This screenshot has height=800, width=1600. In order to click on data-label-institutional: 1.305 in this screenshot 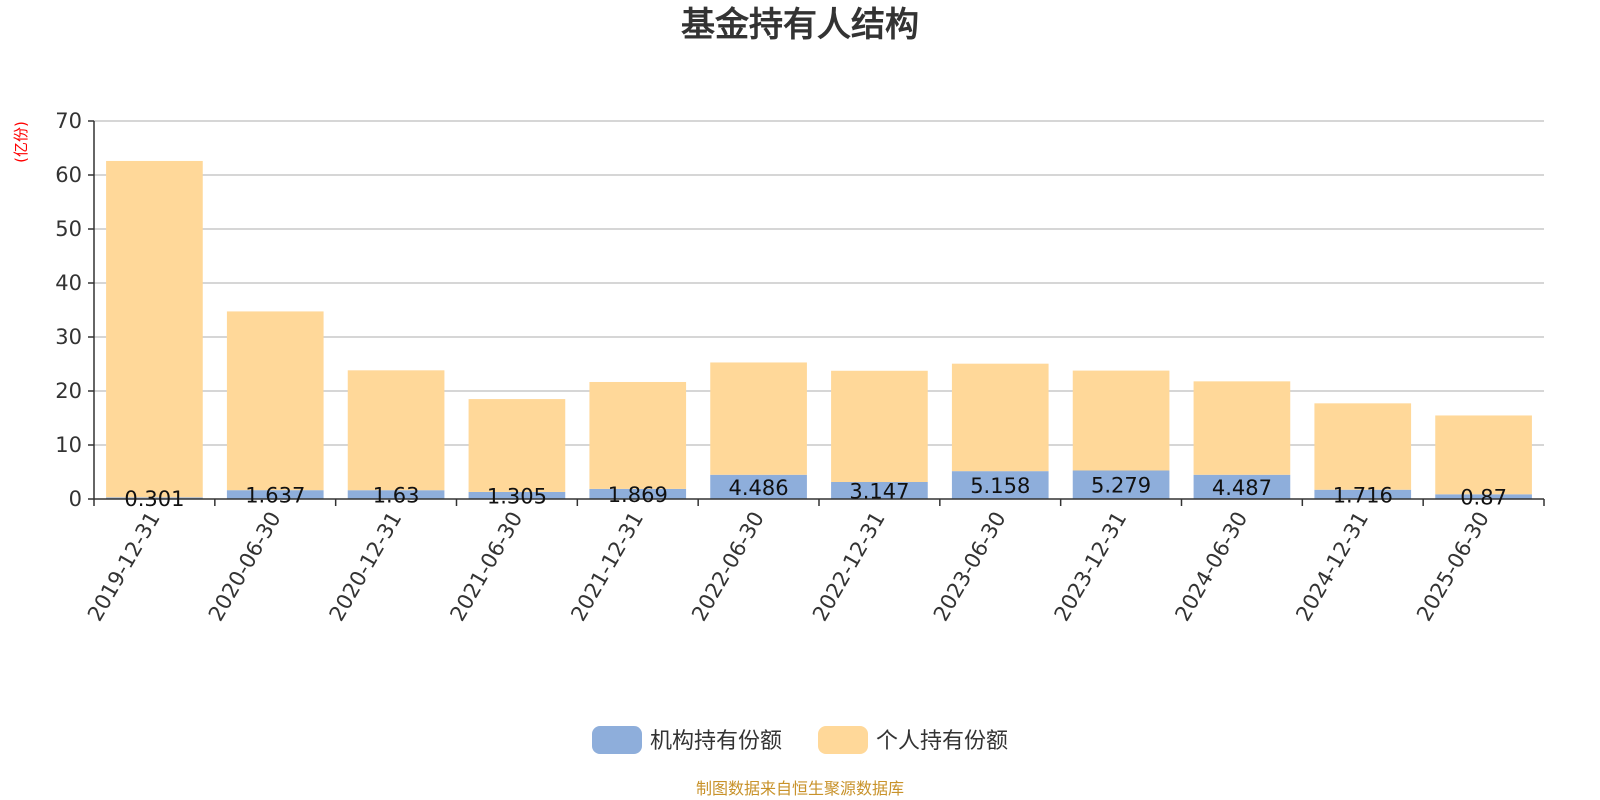, I will do `click(517, 496)`.